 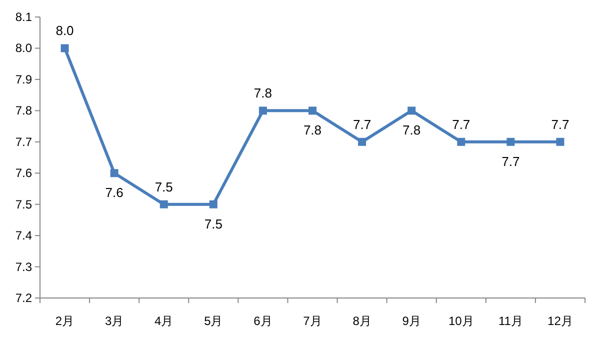 I want to click on y-tick-label: 7.2, so click(x=23, y=298).